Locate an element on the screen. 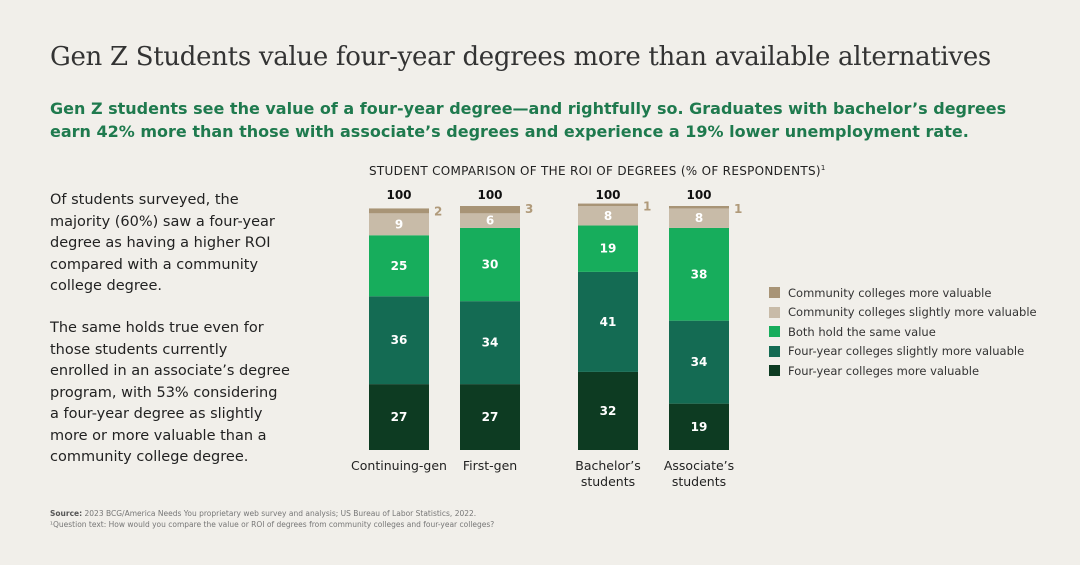 This screenshot has width=1080, height=565. data-label-4-3: 38 is located at coordinates (699, 274).